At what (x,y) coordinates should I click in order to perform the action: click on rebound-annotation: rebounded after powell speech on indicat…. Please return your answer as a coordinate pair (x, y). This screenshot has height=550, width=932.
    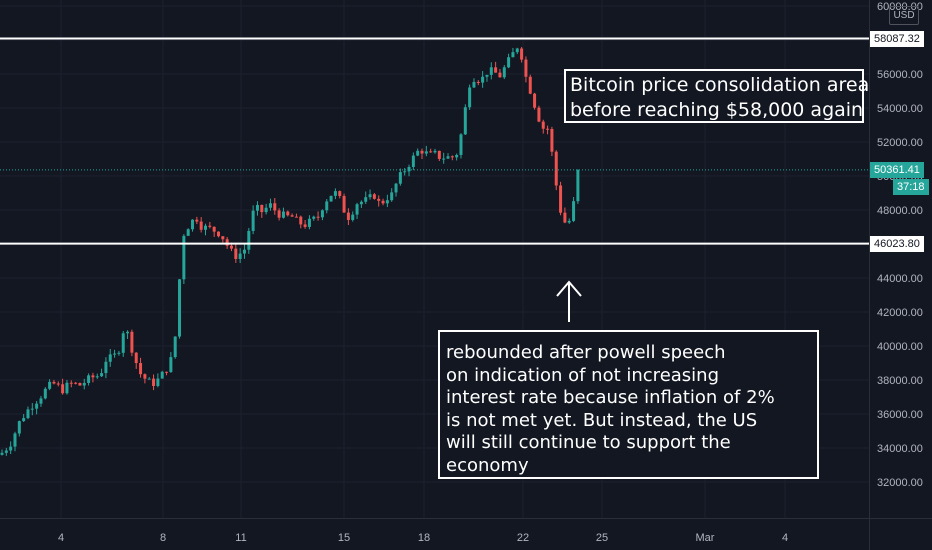
    Looking at the image, I should click on (628, 404).